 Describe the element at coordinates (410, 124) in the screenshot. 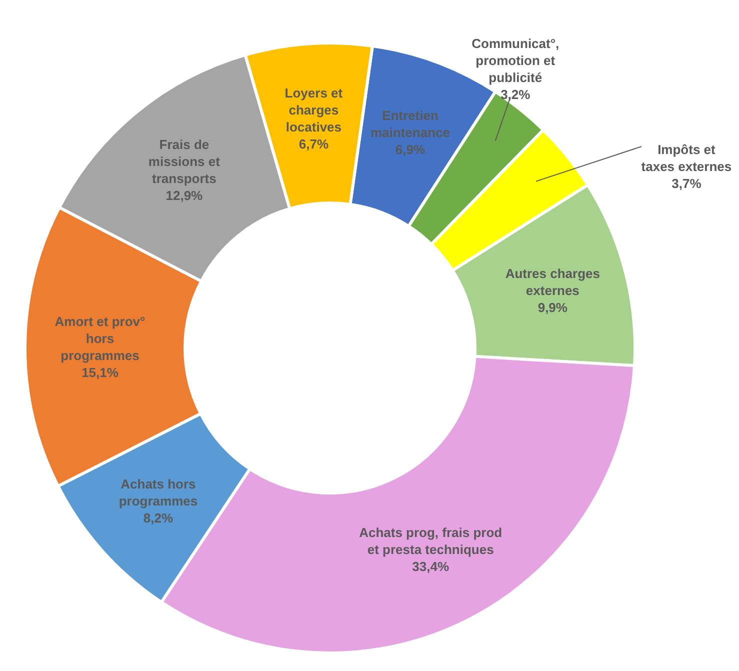

I see `slice-label: Entretien maintenance` at that location.